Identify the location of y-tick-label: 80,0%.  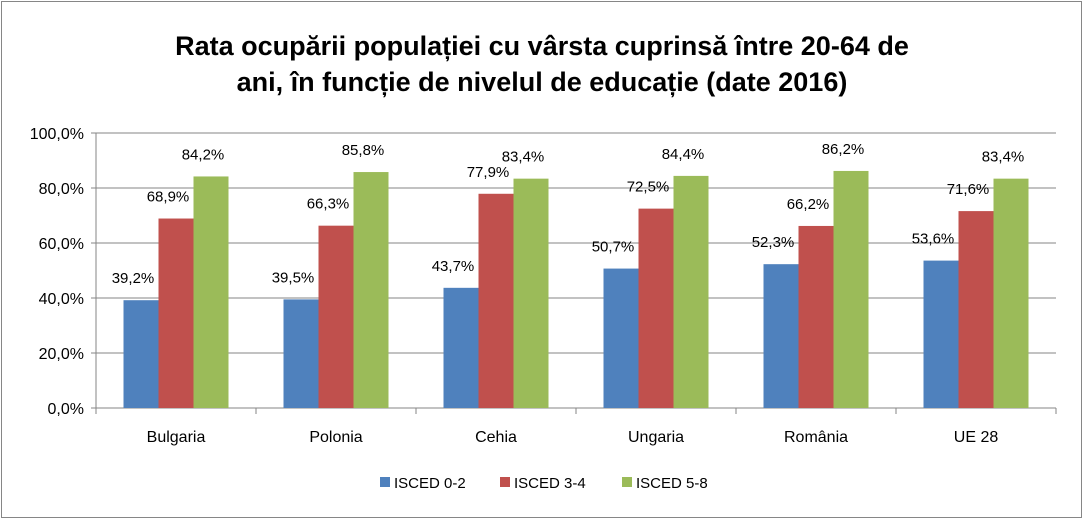
(61, 189).